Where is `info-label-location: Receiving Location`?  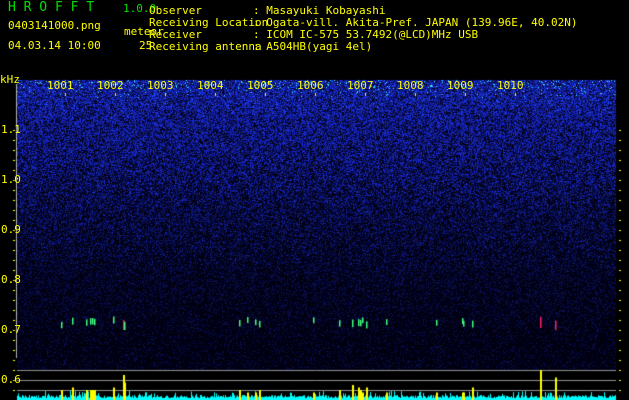 info-label-location: Receiving Location is located at coordinates (209, 22).